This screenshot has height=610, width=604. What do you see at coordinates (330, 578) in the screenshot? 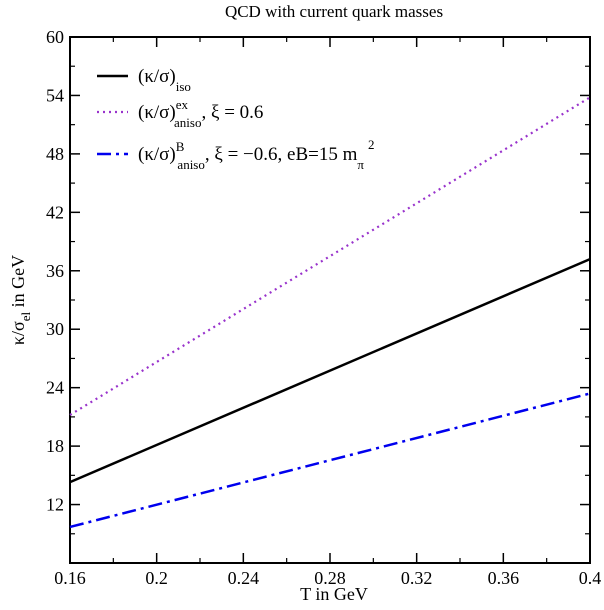
I see `x-tick-label: 0.28` at bounding box center [330, 578].